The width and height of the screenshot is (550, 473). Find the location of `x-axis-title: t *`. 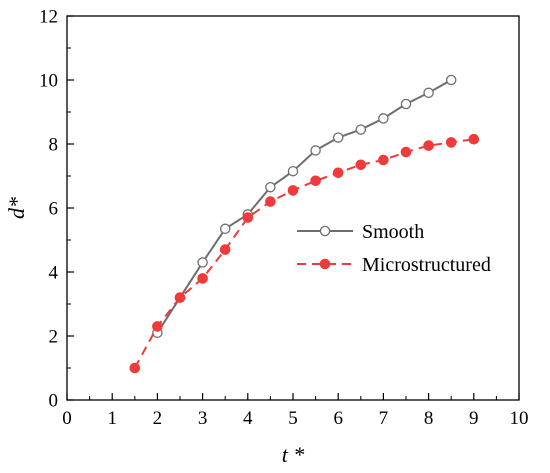

x-axis-title: t * is located at coordinates (293, 454).